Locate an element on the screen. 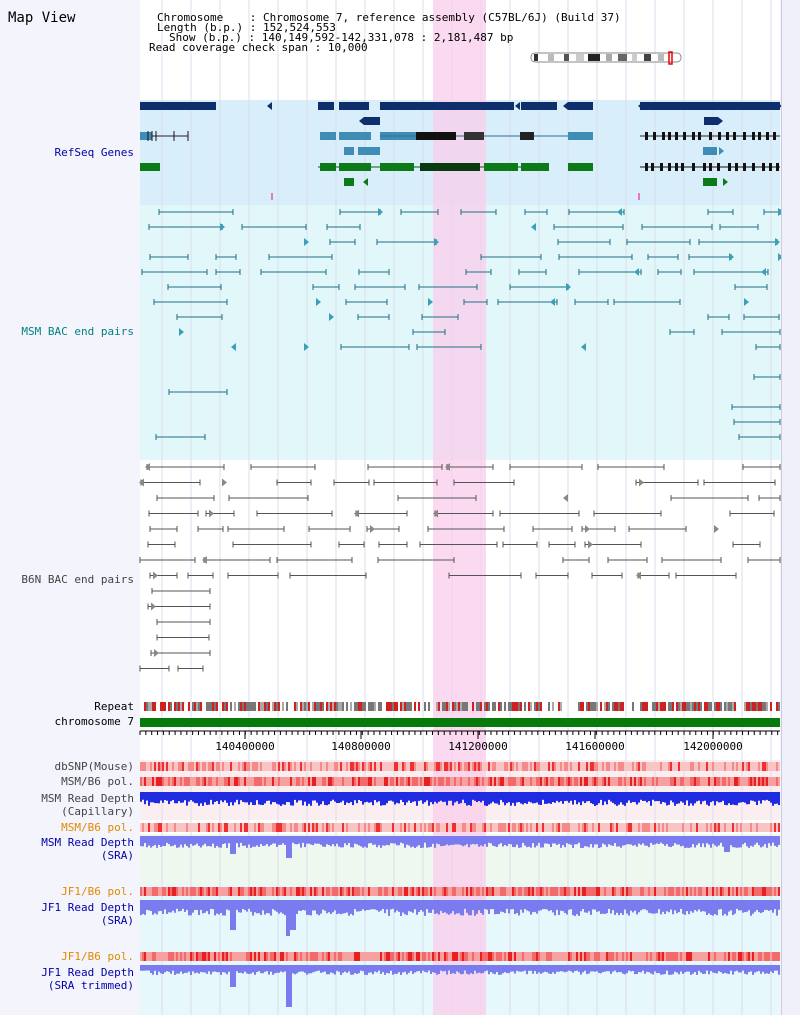 This screenshot has height=1015, width=800. chromosome-ideogram is located at coordinates (608, 58).